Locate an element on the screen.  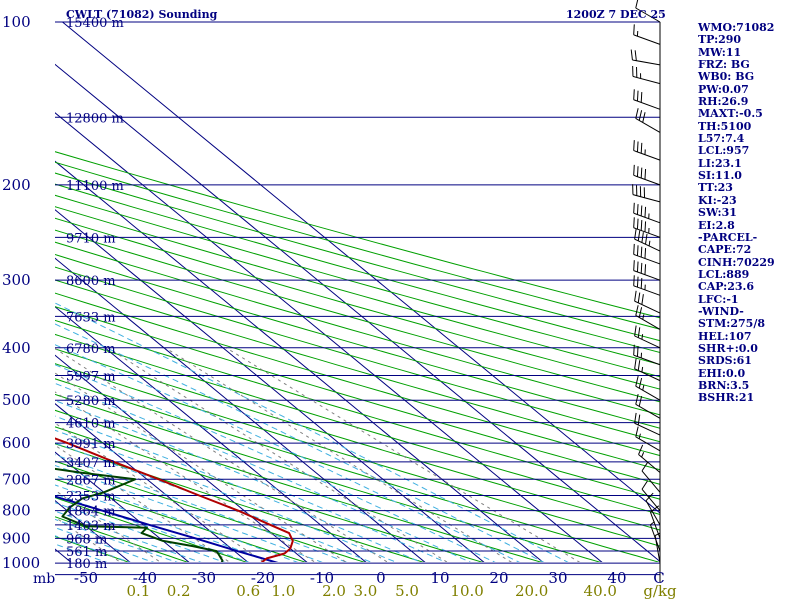
index-item: BSHR:21 is located at coordinates (726, 398).